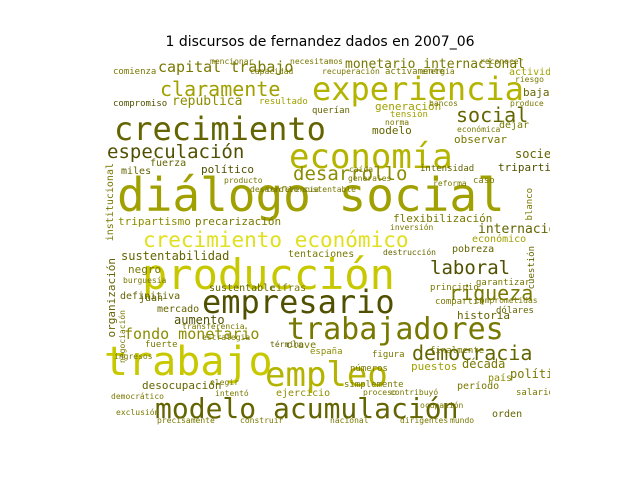 This screenshot has width=640, height=480. I want to click on word-puestos: puestos, so click(434, 366).